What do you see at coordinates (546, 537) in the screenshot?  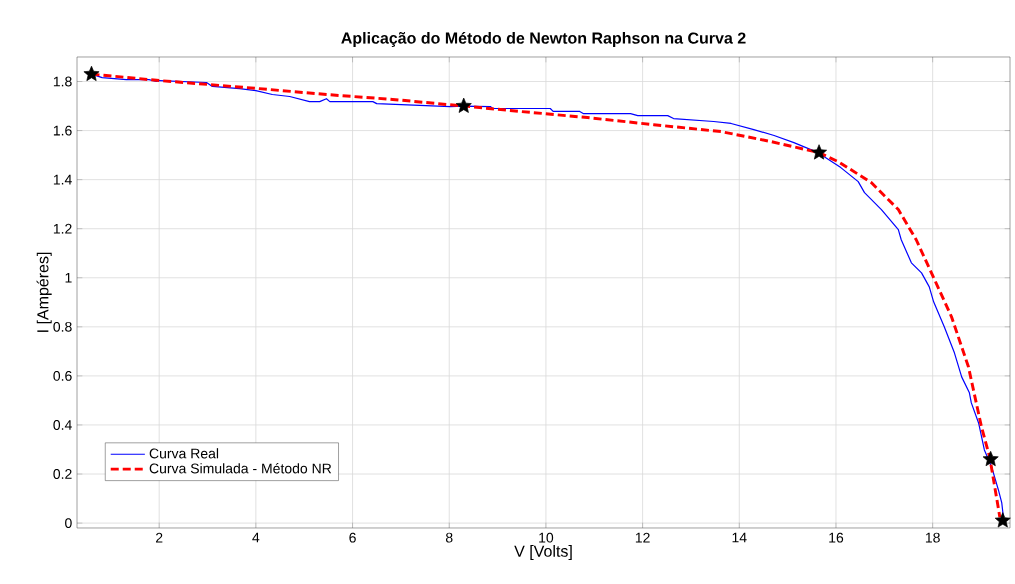 I see `x-tick-label: 10` at bounding box center [546, 537].